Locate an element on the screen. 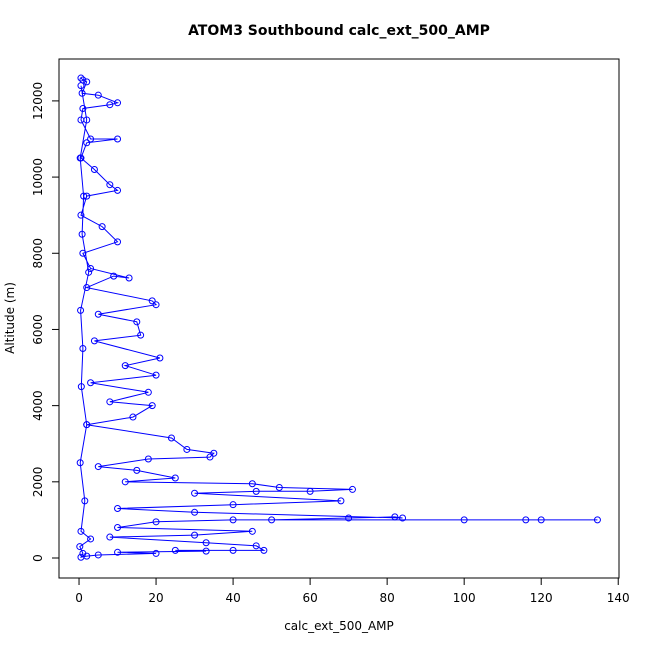 The image size is (650, 654). x-tick-label: 60 is located at coordinates (309, 598).